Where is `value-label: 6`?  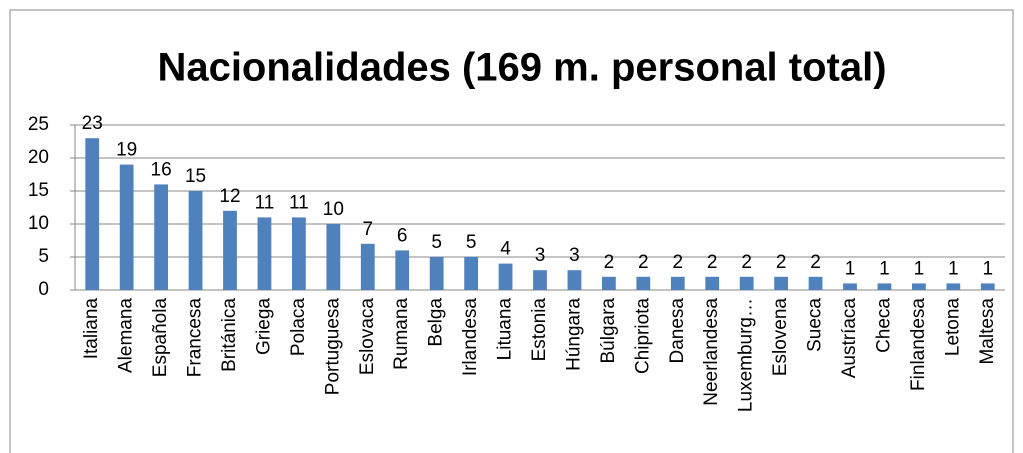 value-label: 6 is located at coordinates (402, 235).